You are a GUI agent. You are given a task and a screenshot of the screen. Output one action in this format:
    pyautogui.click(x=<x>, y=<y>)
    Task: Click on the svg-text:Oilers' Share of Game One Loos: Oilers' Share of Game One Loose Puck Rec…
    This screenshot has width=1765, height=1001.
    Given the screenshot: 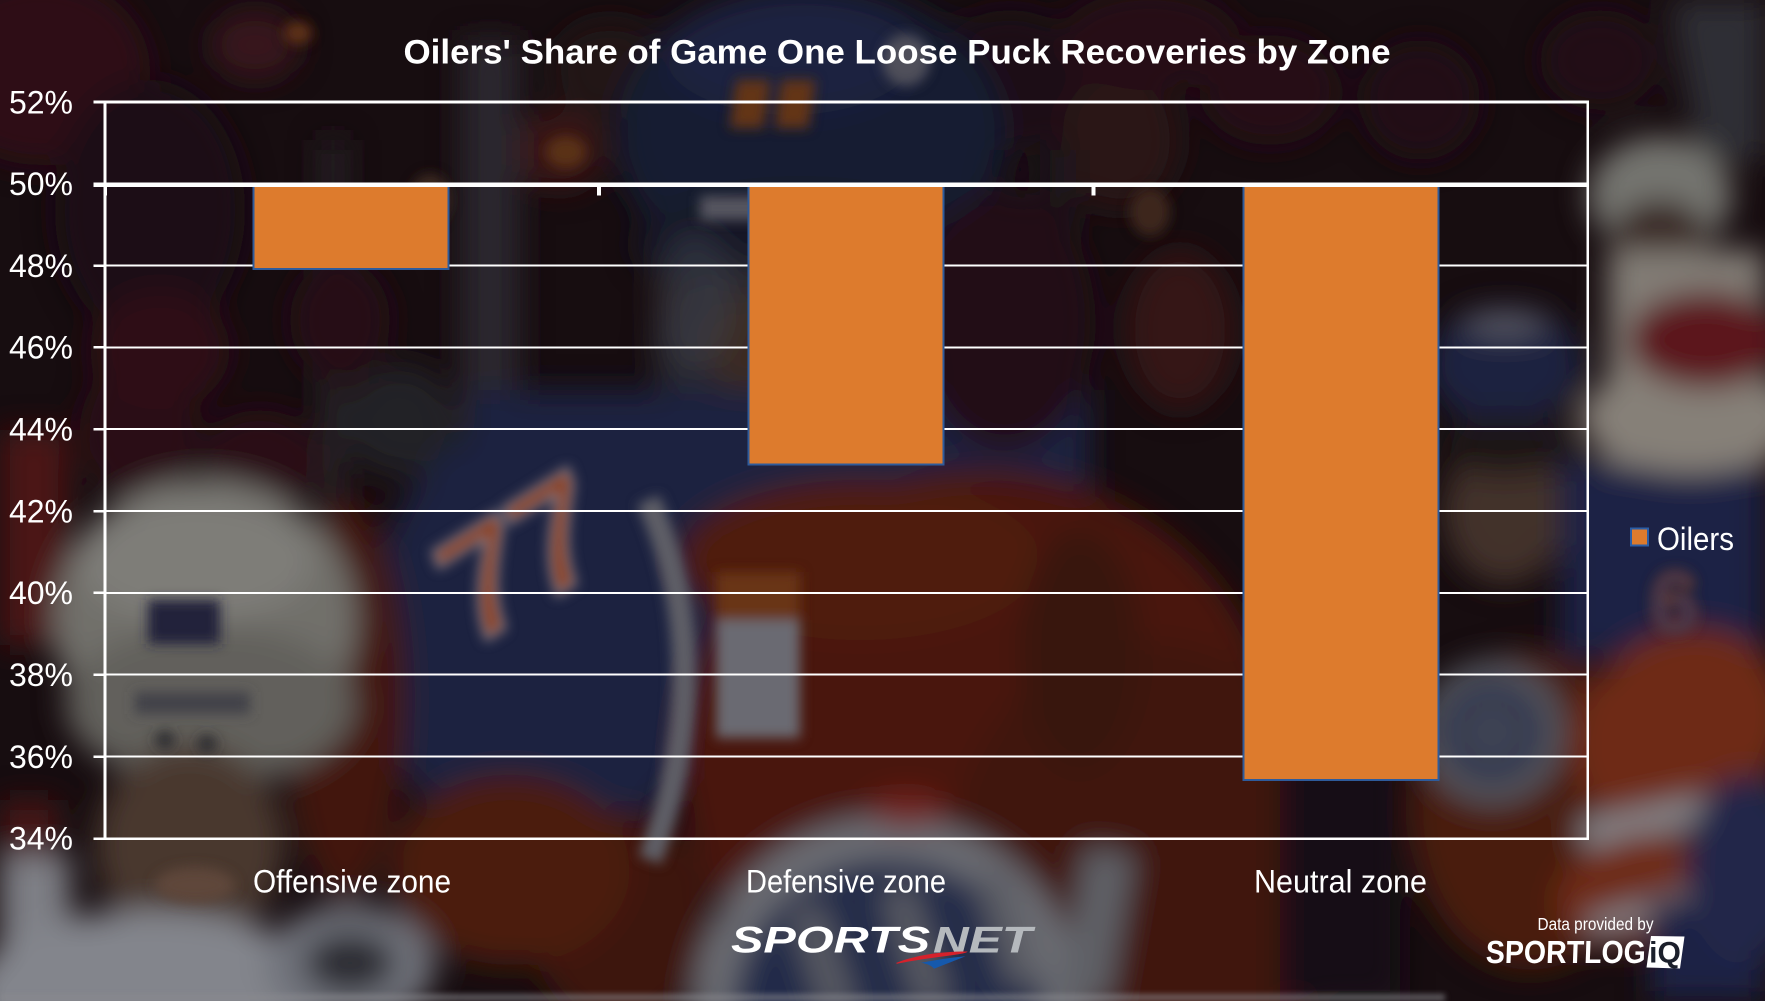 What is the action you would take?
    pyautogui.click(x=897, y=53)
    